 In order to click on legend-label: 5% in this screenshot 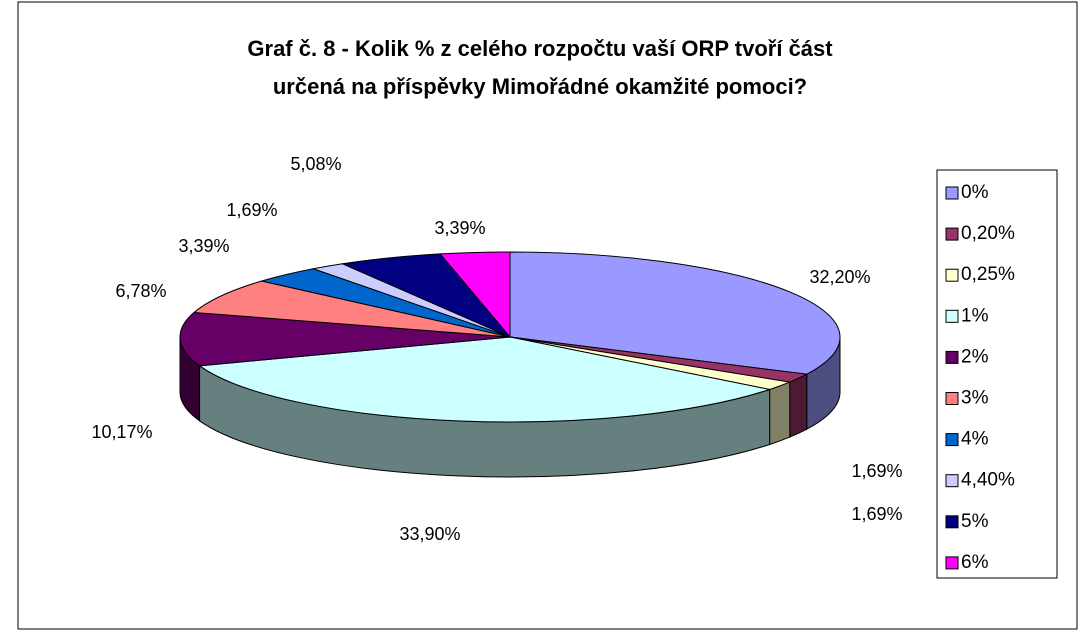, I will do `click(975, 521)`.